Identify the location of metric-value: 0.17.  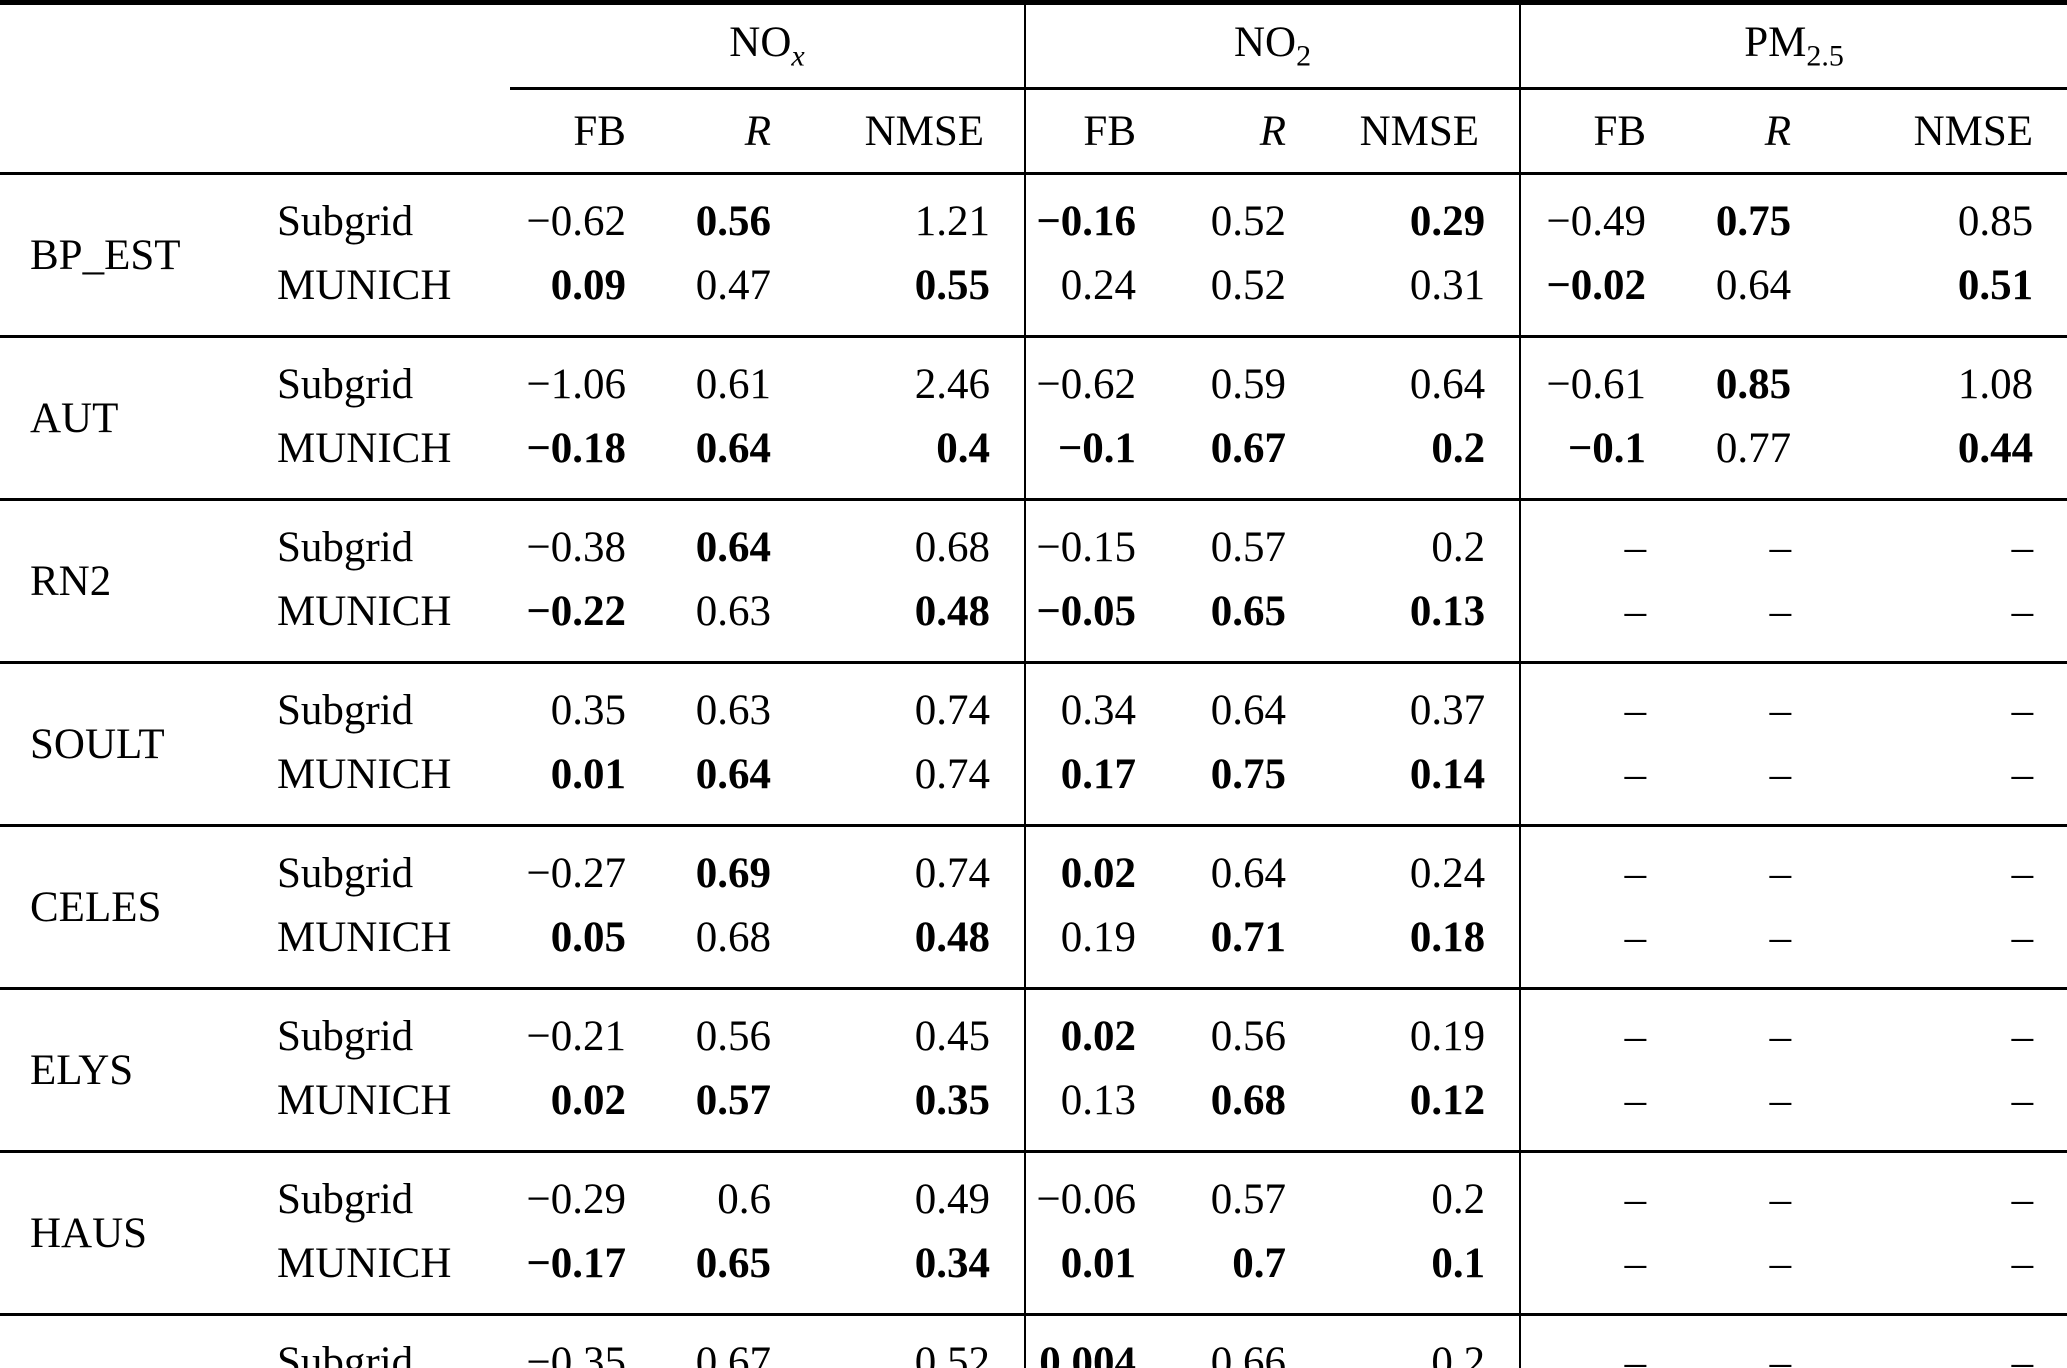
(1098, 774).